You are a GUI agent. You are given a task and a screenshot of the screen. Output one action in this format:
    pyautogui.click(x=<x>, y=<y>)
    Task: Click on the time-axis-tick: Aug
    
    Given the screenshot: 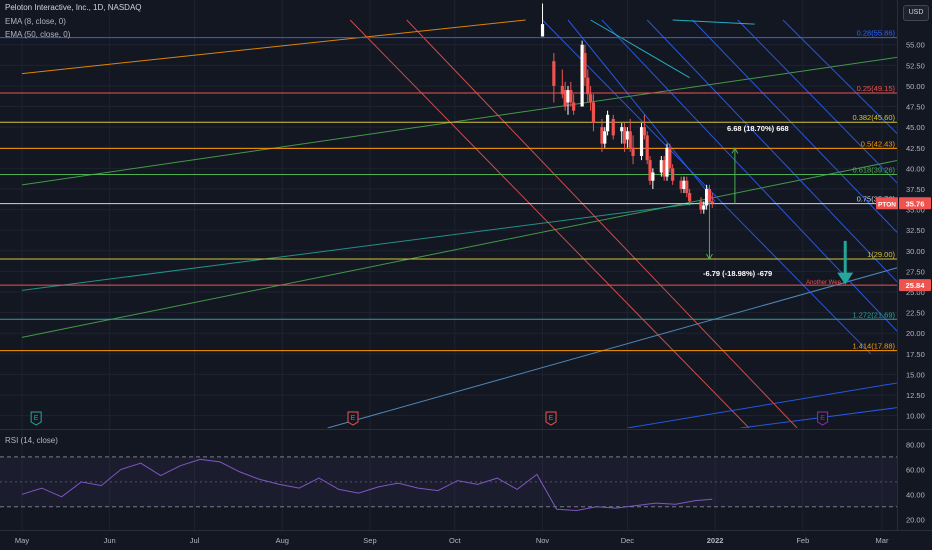 What is the action you would take?
    pyautogui.click(x=282, y=540)
    